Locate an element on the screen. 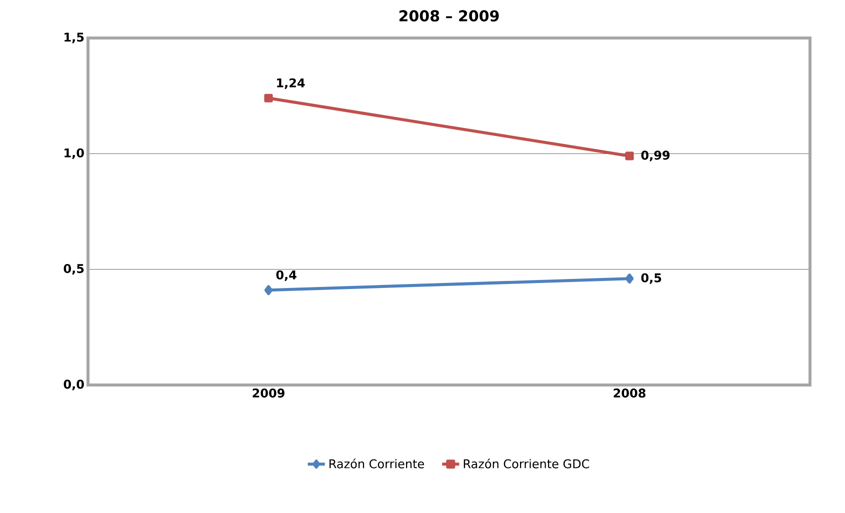  y-tick-label: 0,5 is located at coordinates (74, 269).